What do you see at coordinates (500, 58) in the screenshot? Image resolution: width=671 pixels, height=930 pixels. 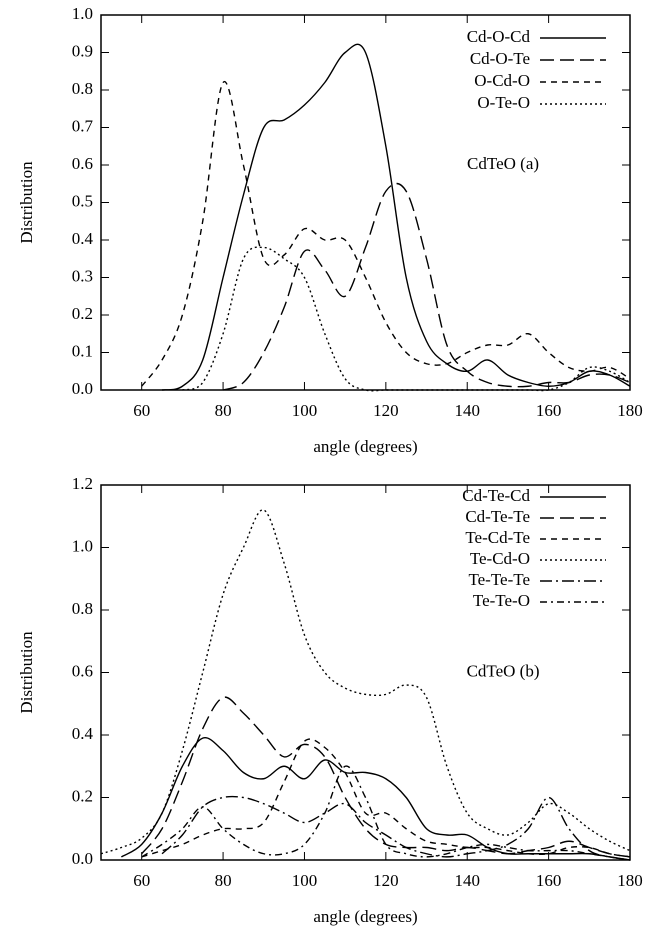 I see `legend-label: Cd-O-Te` at bounding box center [500, 58].